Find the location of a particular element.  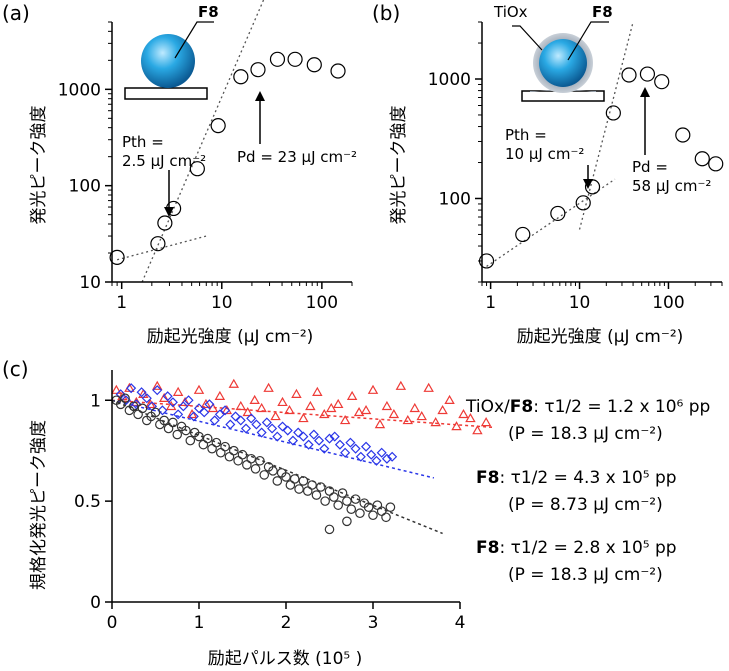

legend-entry-2-line2: (P = 18.3 μJ cm⁻²) is located at coordinates (585, 575).